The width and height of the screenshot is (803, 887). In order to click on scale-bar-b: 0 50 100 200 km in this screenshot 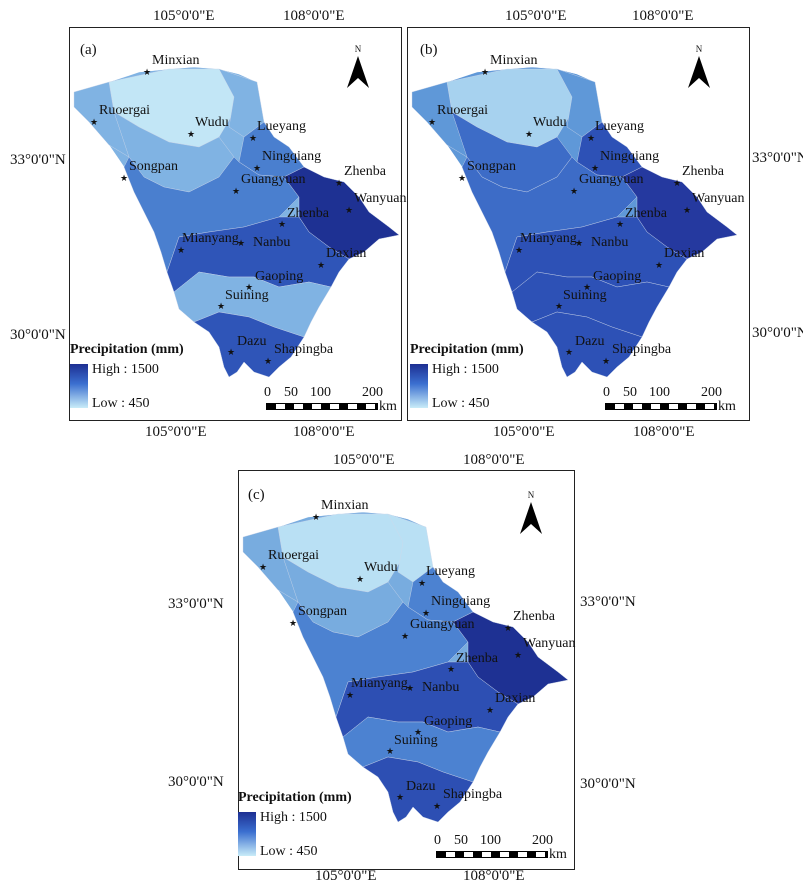, I will do `click(679, 400)`.